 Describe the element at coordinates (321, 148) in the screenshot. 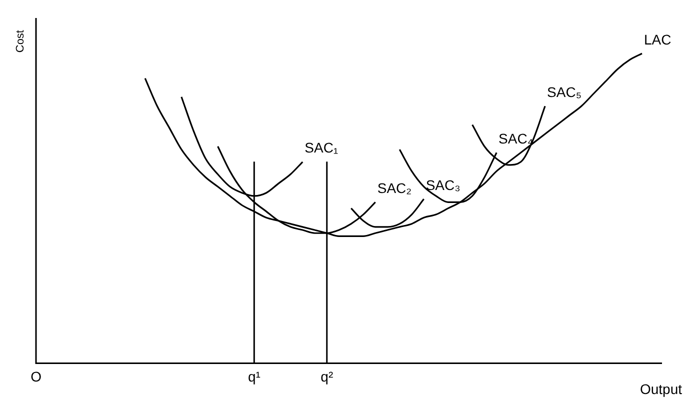

I see `series-label: SAC₁` at that location.